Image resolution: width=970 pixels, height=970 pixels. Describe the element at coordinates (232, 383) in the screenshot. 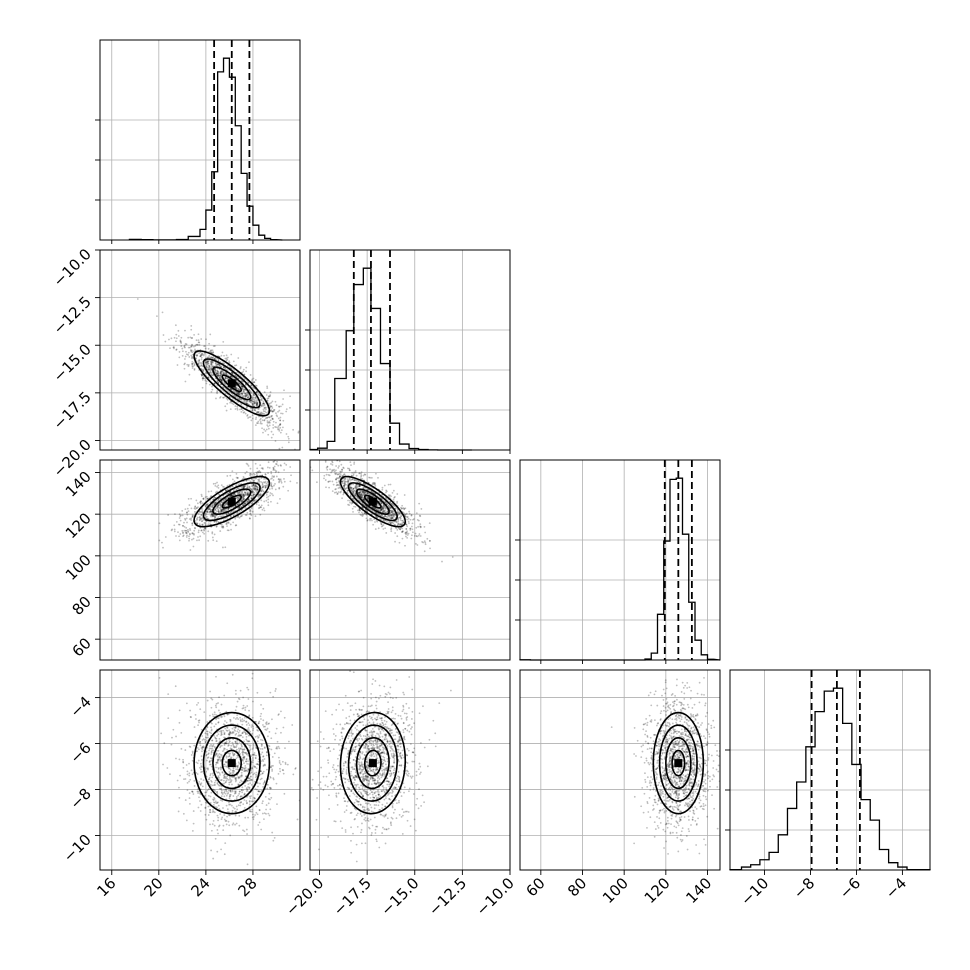

I see `density-contour` at that location.